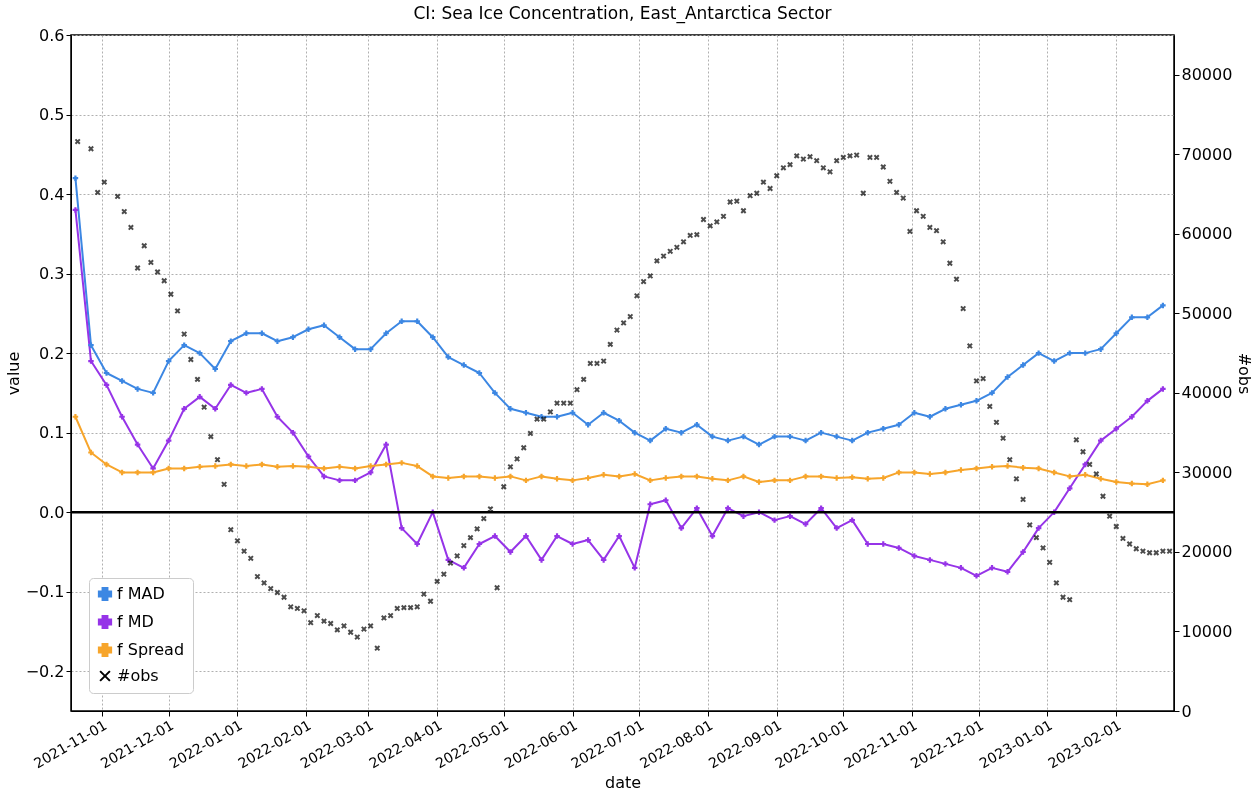 The image size is (1257, 796). Describe the element at coordinates (1207, 631) in the screenshot. I see `y2-tick-label: 10000` at that location.